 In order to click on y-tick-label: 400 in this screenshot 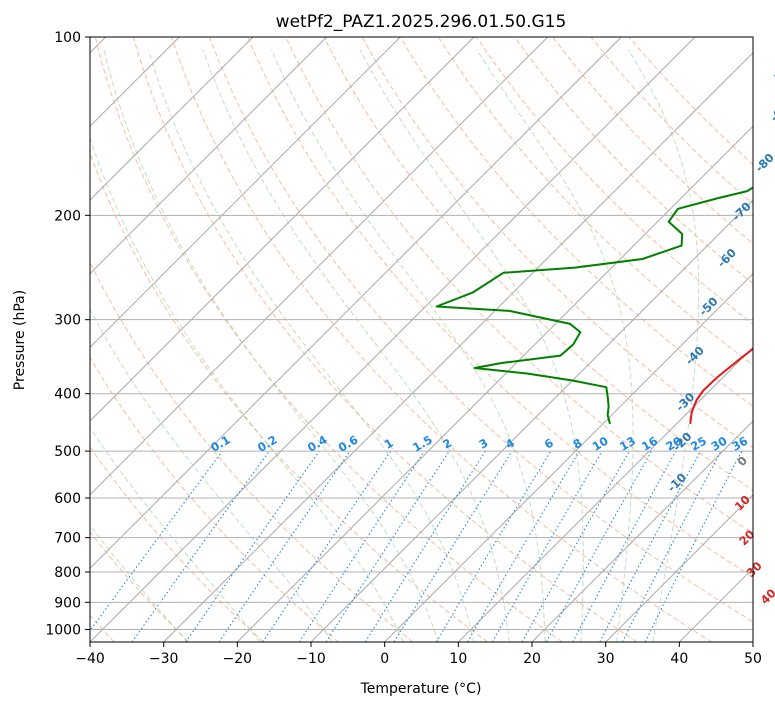, I will do `click(67, 395)`.